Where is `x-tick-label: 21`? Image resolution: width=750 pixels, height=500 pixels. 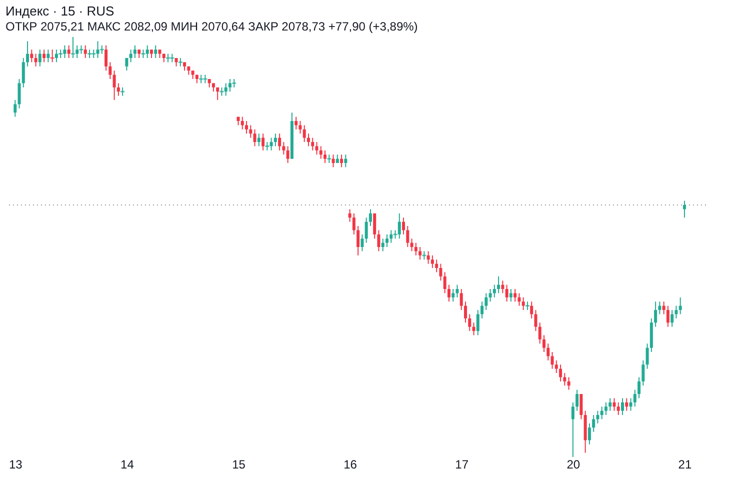
x-tick-label: 21 is located at coordinates (685, 465).